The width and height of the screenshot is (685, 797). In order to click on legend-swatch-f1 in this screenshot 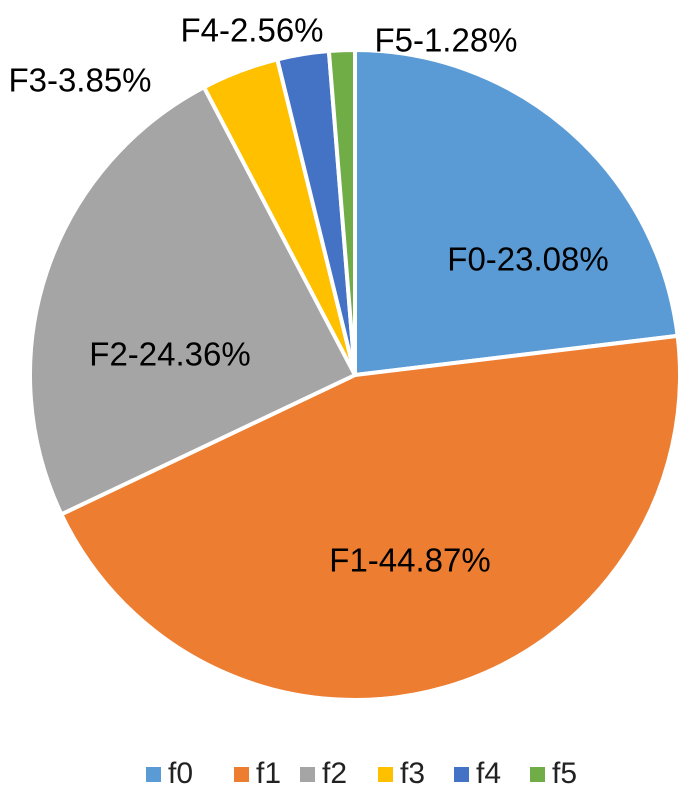, I will do `click(241, 774)`.